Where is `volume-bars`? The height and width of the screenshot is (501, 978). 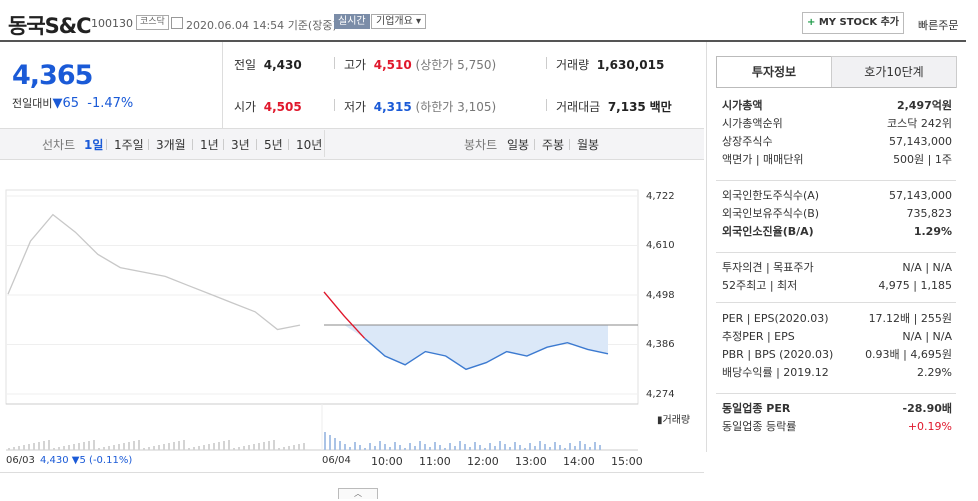 volume-bars is located at coordinates (304, 441).